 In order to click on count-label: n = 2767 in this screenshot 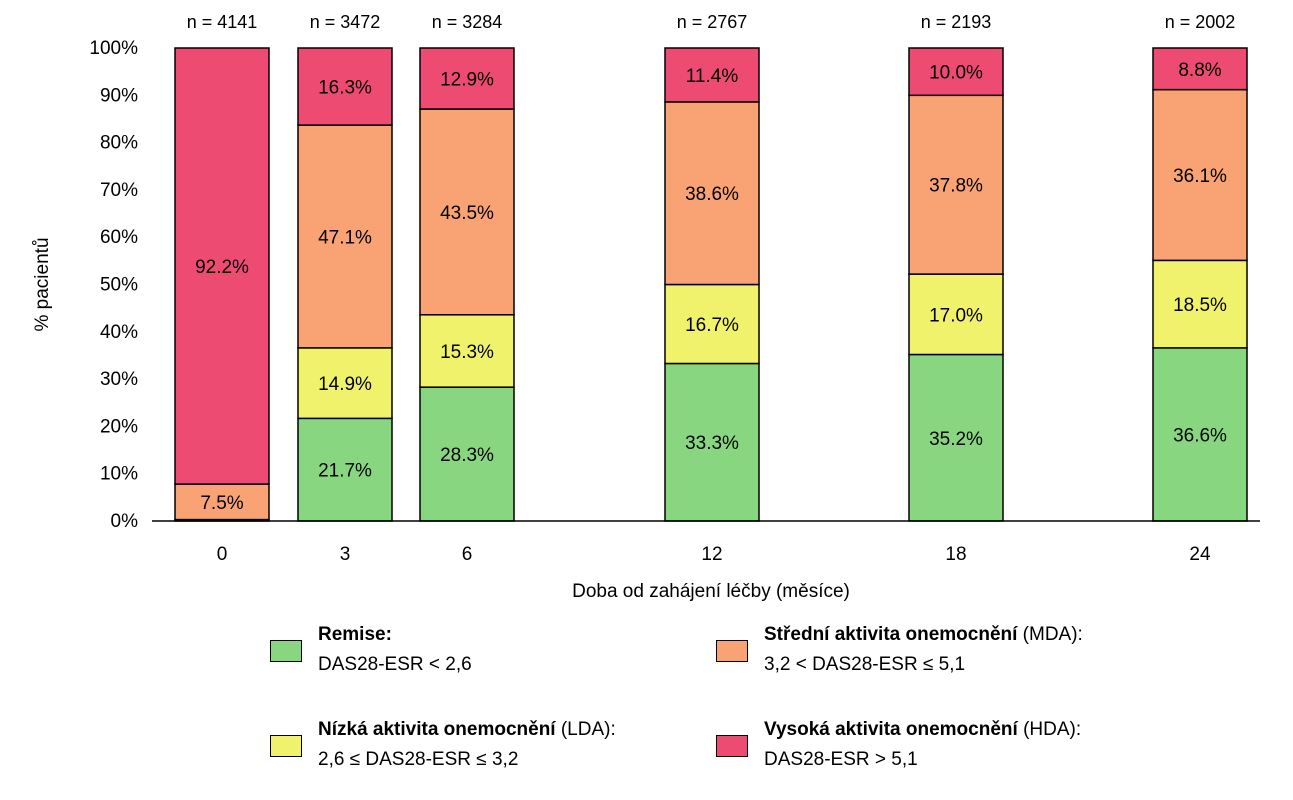, I will do `click(712, 22)`.